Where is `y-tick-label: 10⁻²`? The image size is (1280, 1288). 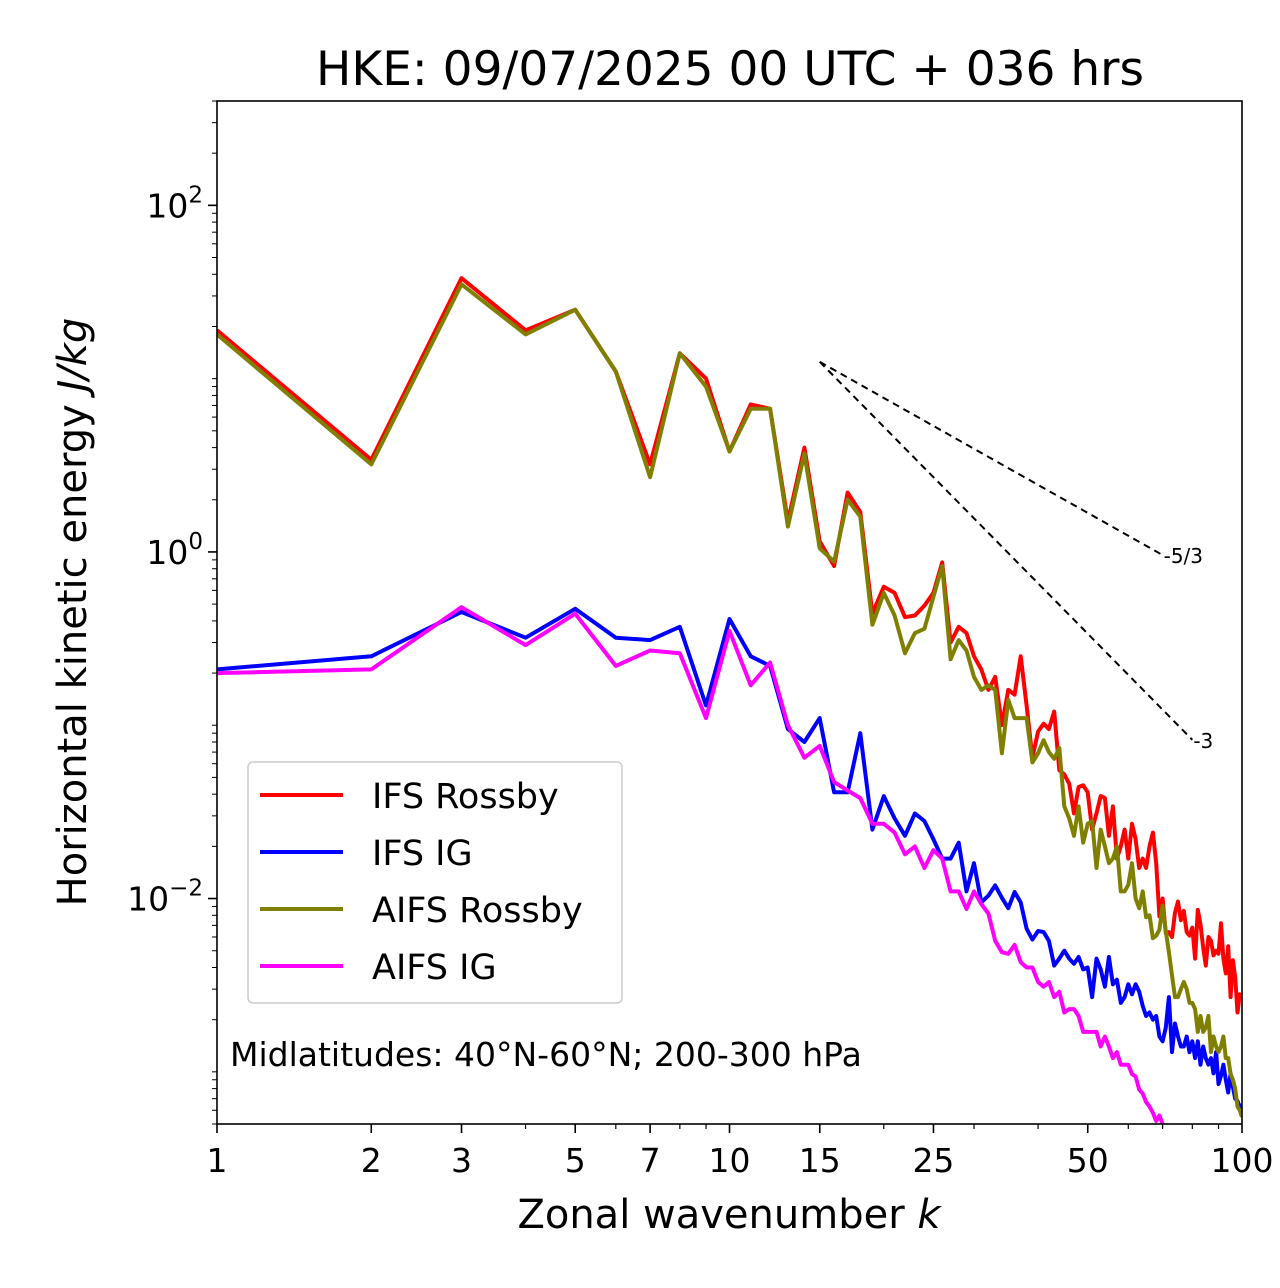 y-tick-label: 10⁻² is located at coordinates (165, 897).